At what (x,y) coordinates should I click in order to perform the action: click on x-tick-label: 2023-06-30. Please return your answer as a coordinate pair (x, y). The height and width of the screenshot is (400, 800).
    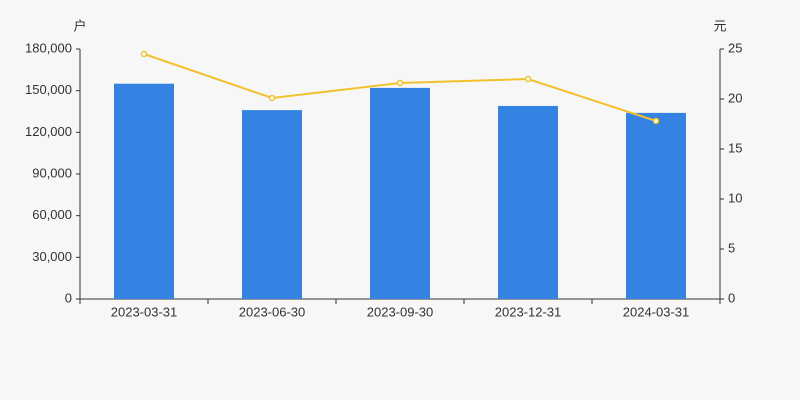
    Looking at the image, I should click on (272, 311).